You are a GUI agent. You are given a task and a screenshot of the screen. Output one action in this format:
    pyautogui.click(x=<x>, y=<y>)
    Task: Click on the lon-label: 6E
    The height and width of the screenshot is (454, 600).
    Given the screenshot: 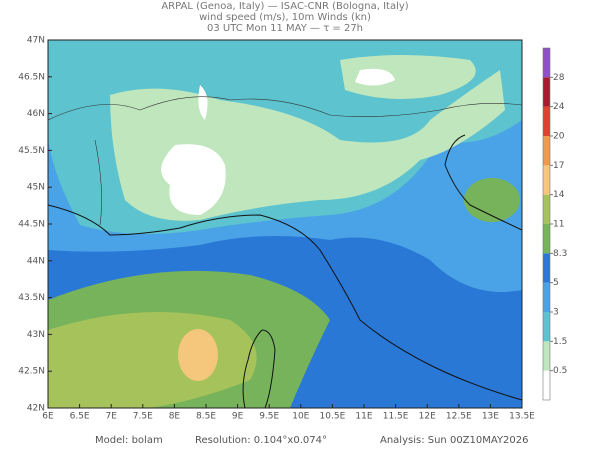 What is the action you would take?
    pyautogui.click(x=48, y=417)
    